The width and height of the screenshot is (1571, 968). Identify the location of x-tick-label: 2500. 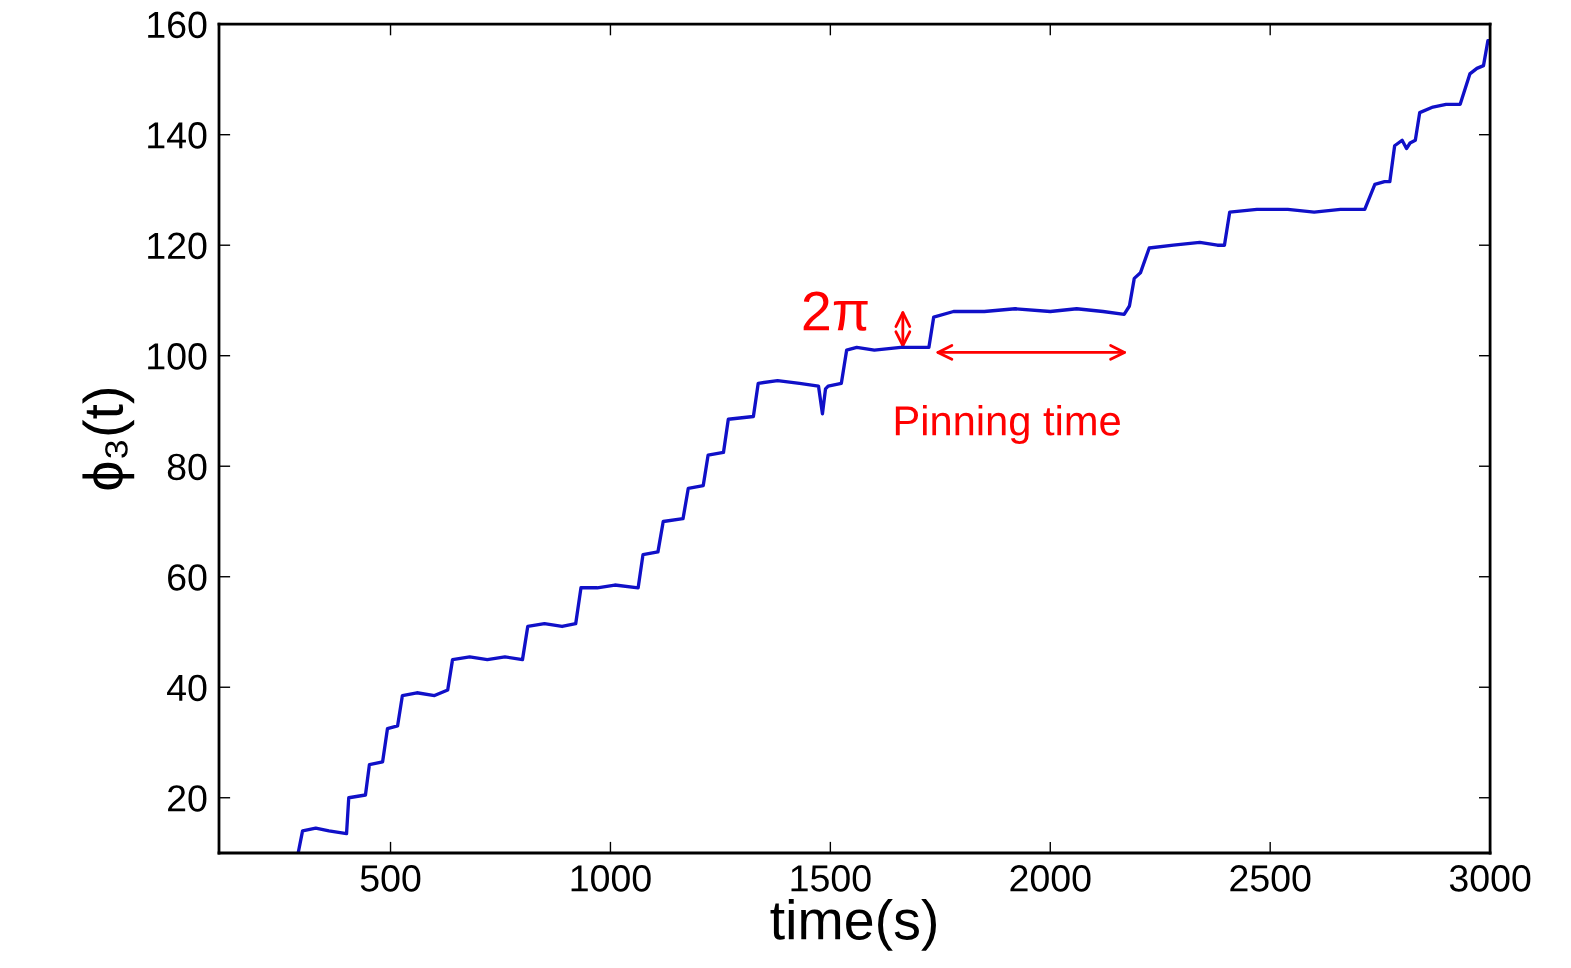
(1270, 878).